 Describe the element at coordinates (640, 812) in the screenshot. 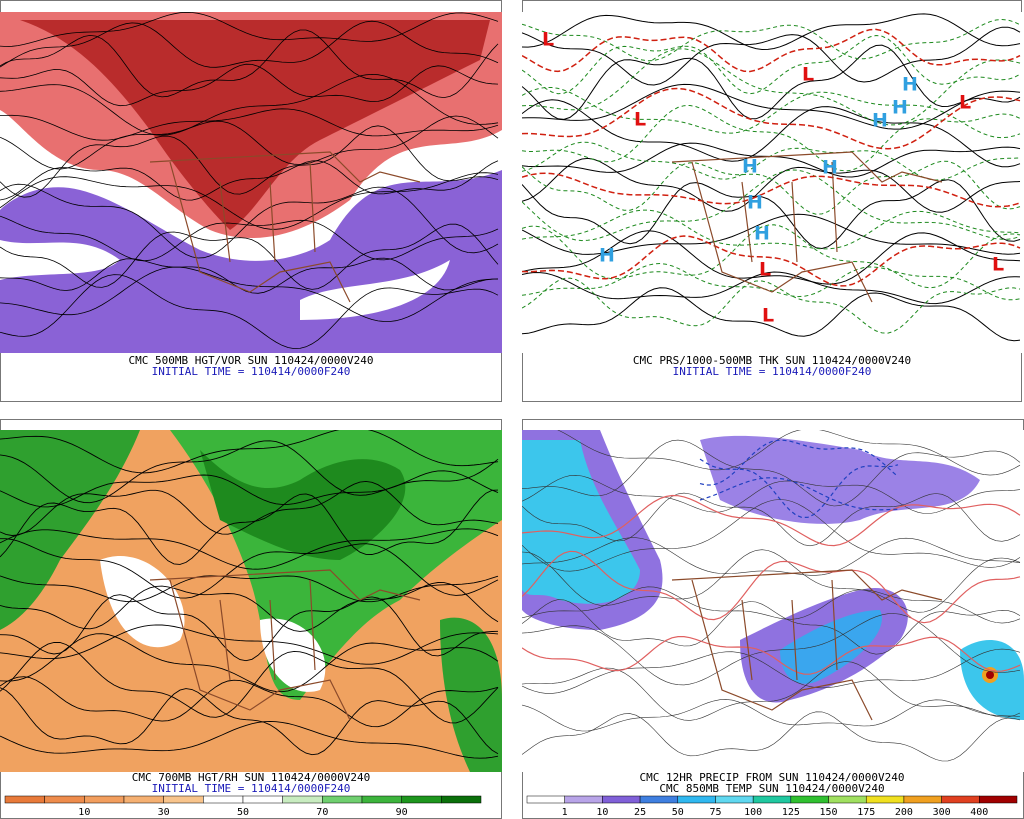

I see `colorbar-label: 25` at that location.